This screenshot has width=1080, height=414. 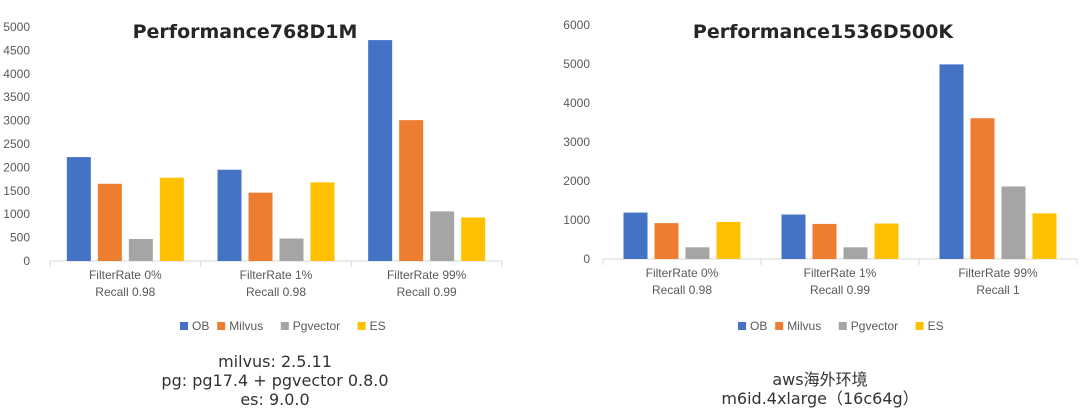 I want to click on y-tick-label: 3500, so click(x=16, y=97).